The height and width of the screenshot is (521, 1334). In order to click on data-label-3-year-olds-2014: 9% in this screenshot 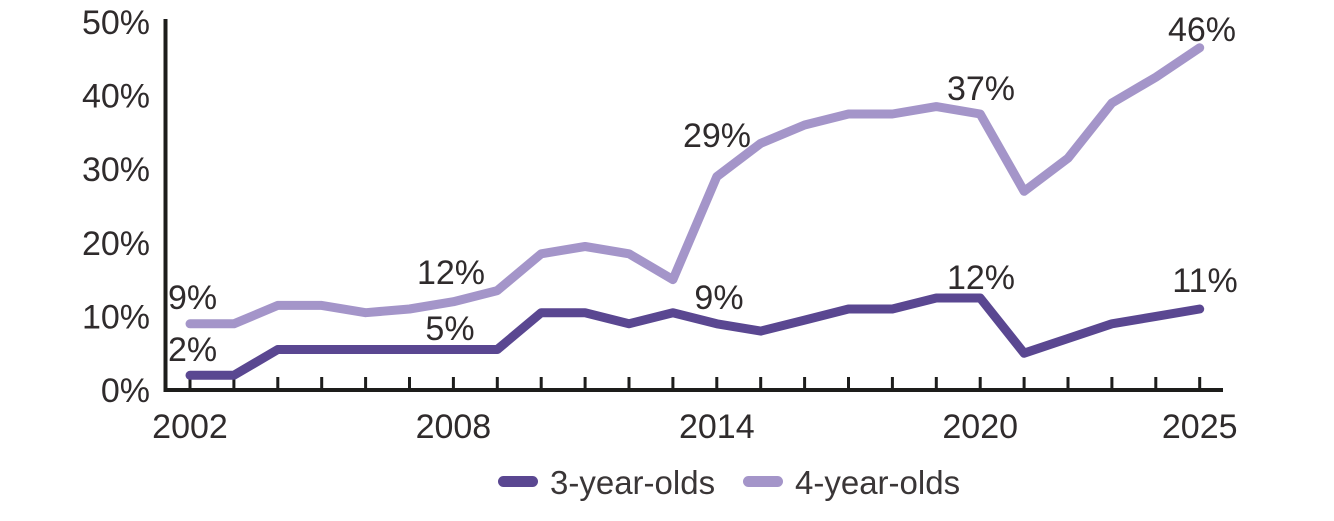, I will do `click(718, 298)`.